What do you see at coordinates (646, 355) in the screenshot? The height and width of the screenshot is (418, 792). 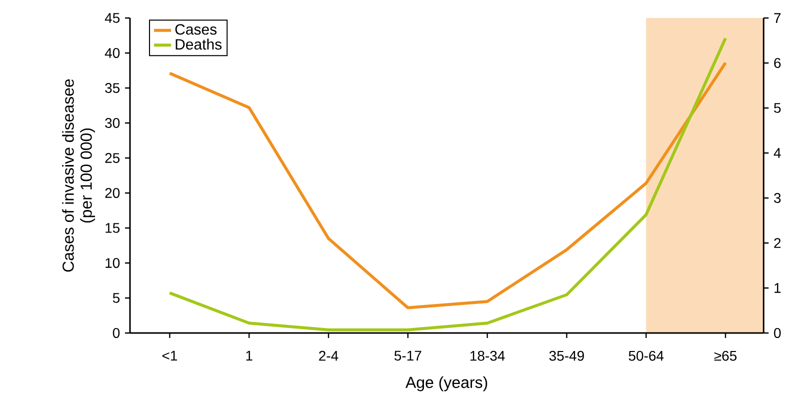 I see `x-tick-label: 50-64` at bounding box center [646, 355].